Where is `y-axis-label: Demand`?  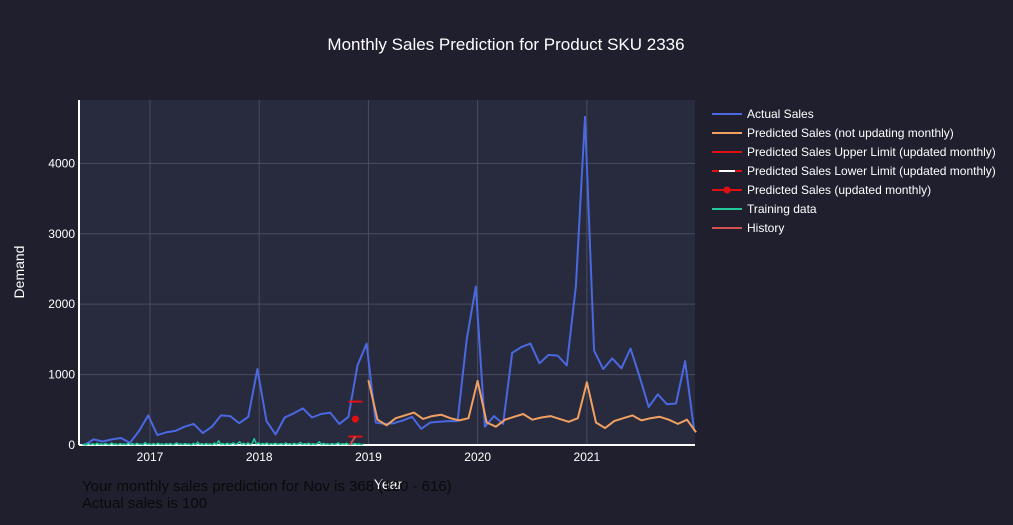
y-axis-label: Demand is located at coordinates (19, 272).